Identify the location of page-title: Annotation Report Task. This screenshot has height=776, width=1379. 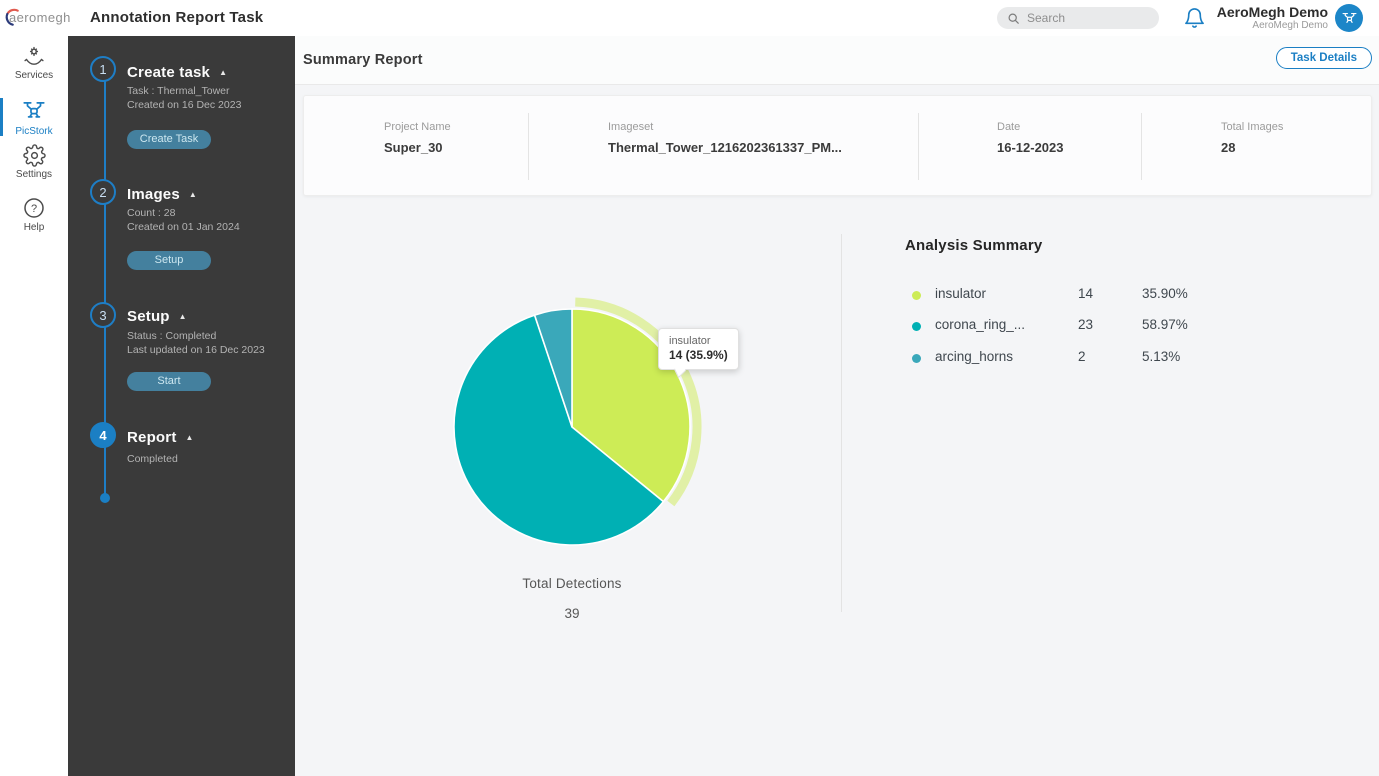
(177, 17).